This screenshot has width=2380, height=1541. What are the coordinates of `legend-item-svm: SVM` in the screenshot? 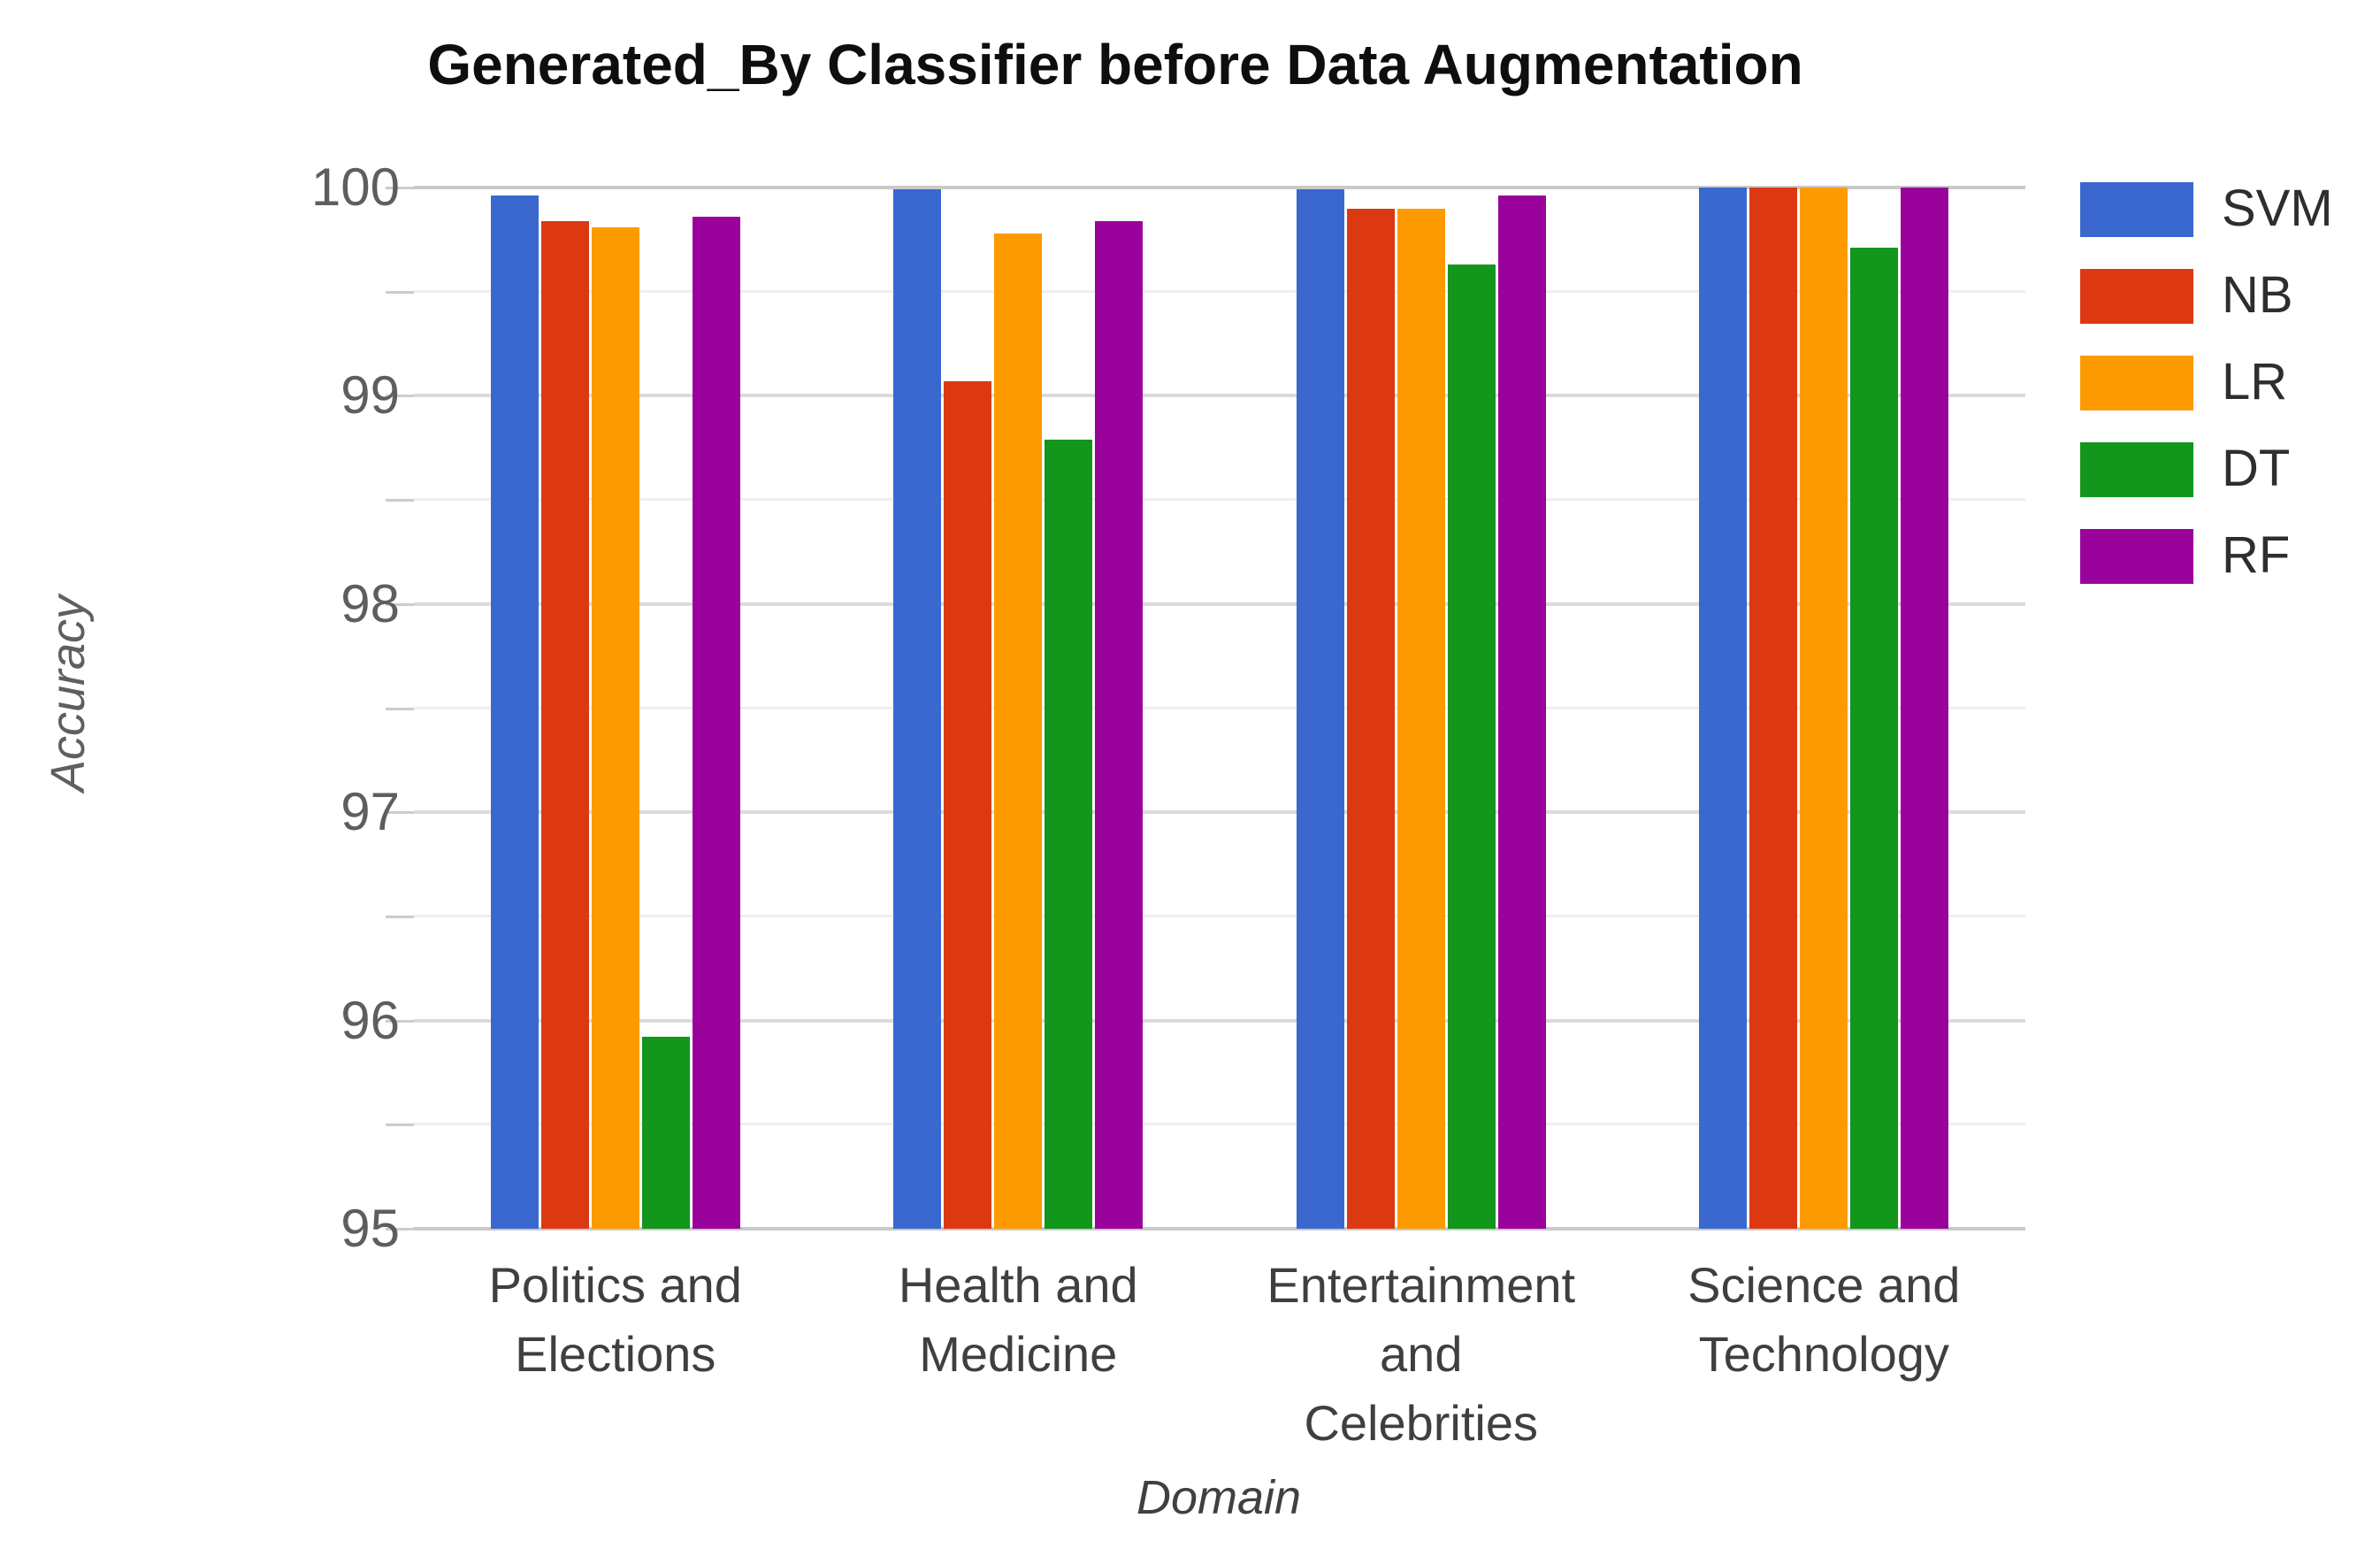 It's located at (2221, 209).